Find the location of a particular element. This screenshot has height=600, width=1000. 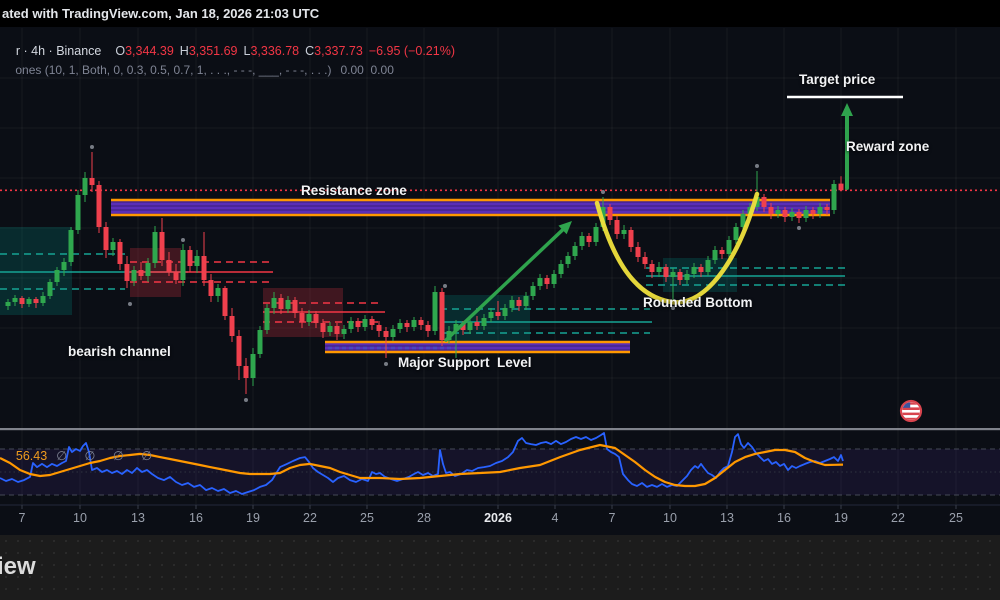

low-value: 3,336.78 is located at coordinates (275, 51).